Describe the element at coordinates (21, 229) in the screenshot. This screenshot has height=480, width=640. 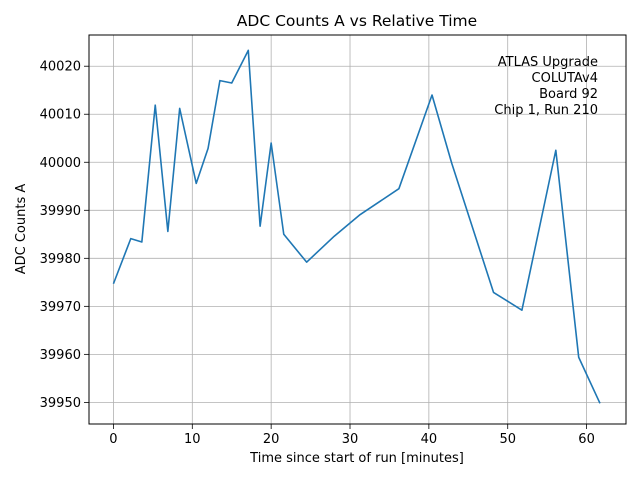
I see `y-axis-title: ADC Counts A` at that location.